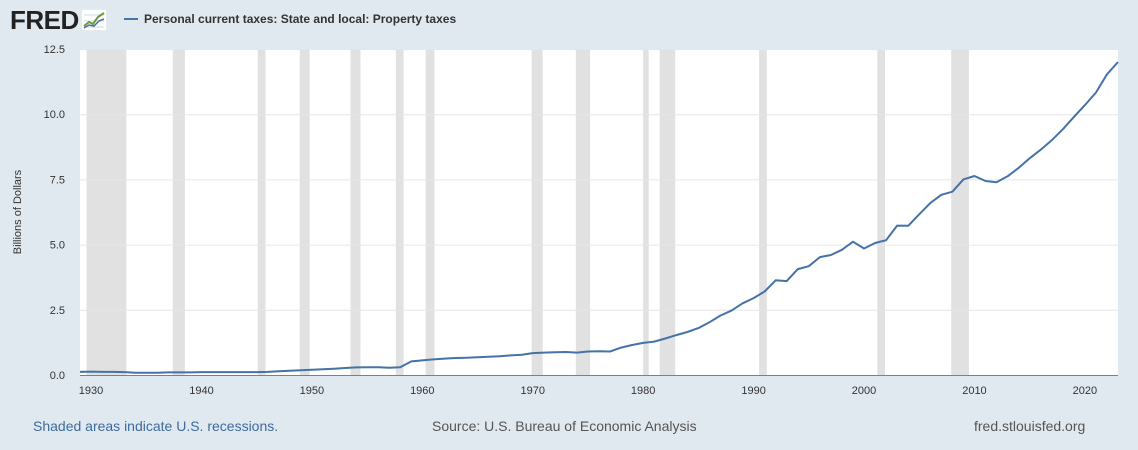 The height and width of the screenshot is (450, 1138). I want to click on y-tick-label: 7.5, so click(57, 180).